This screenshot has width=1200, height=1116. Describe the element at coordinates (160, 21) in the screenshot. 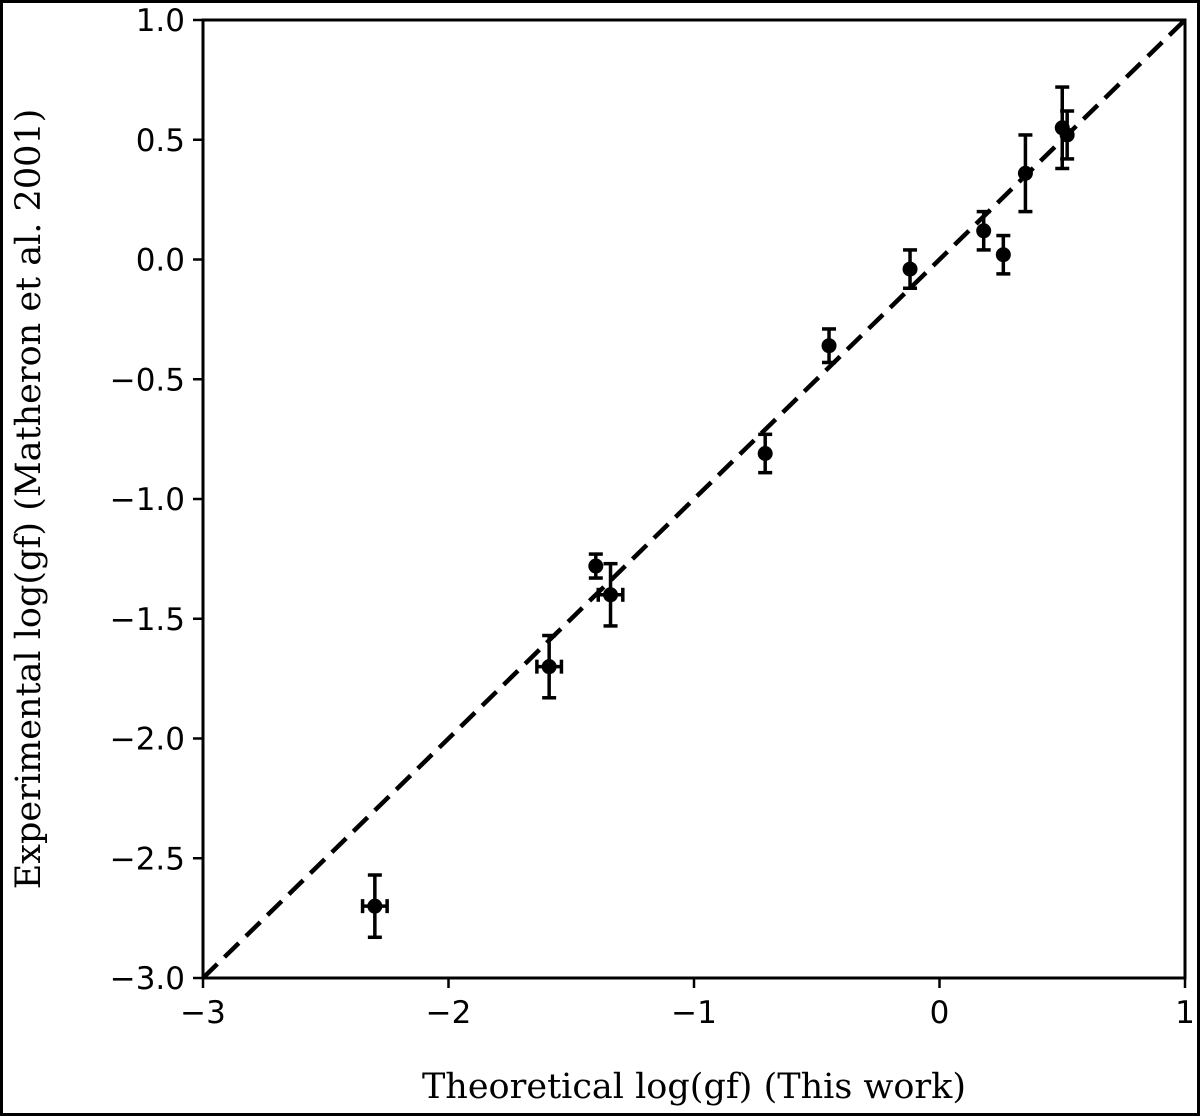

I see `y-tick-label: 1.0` at that location.